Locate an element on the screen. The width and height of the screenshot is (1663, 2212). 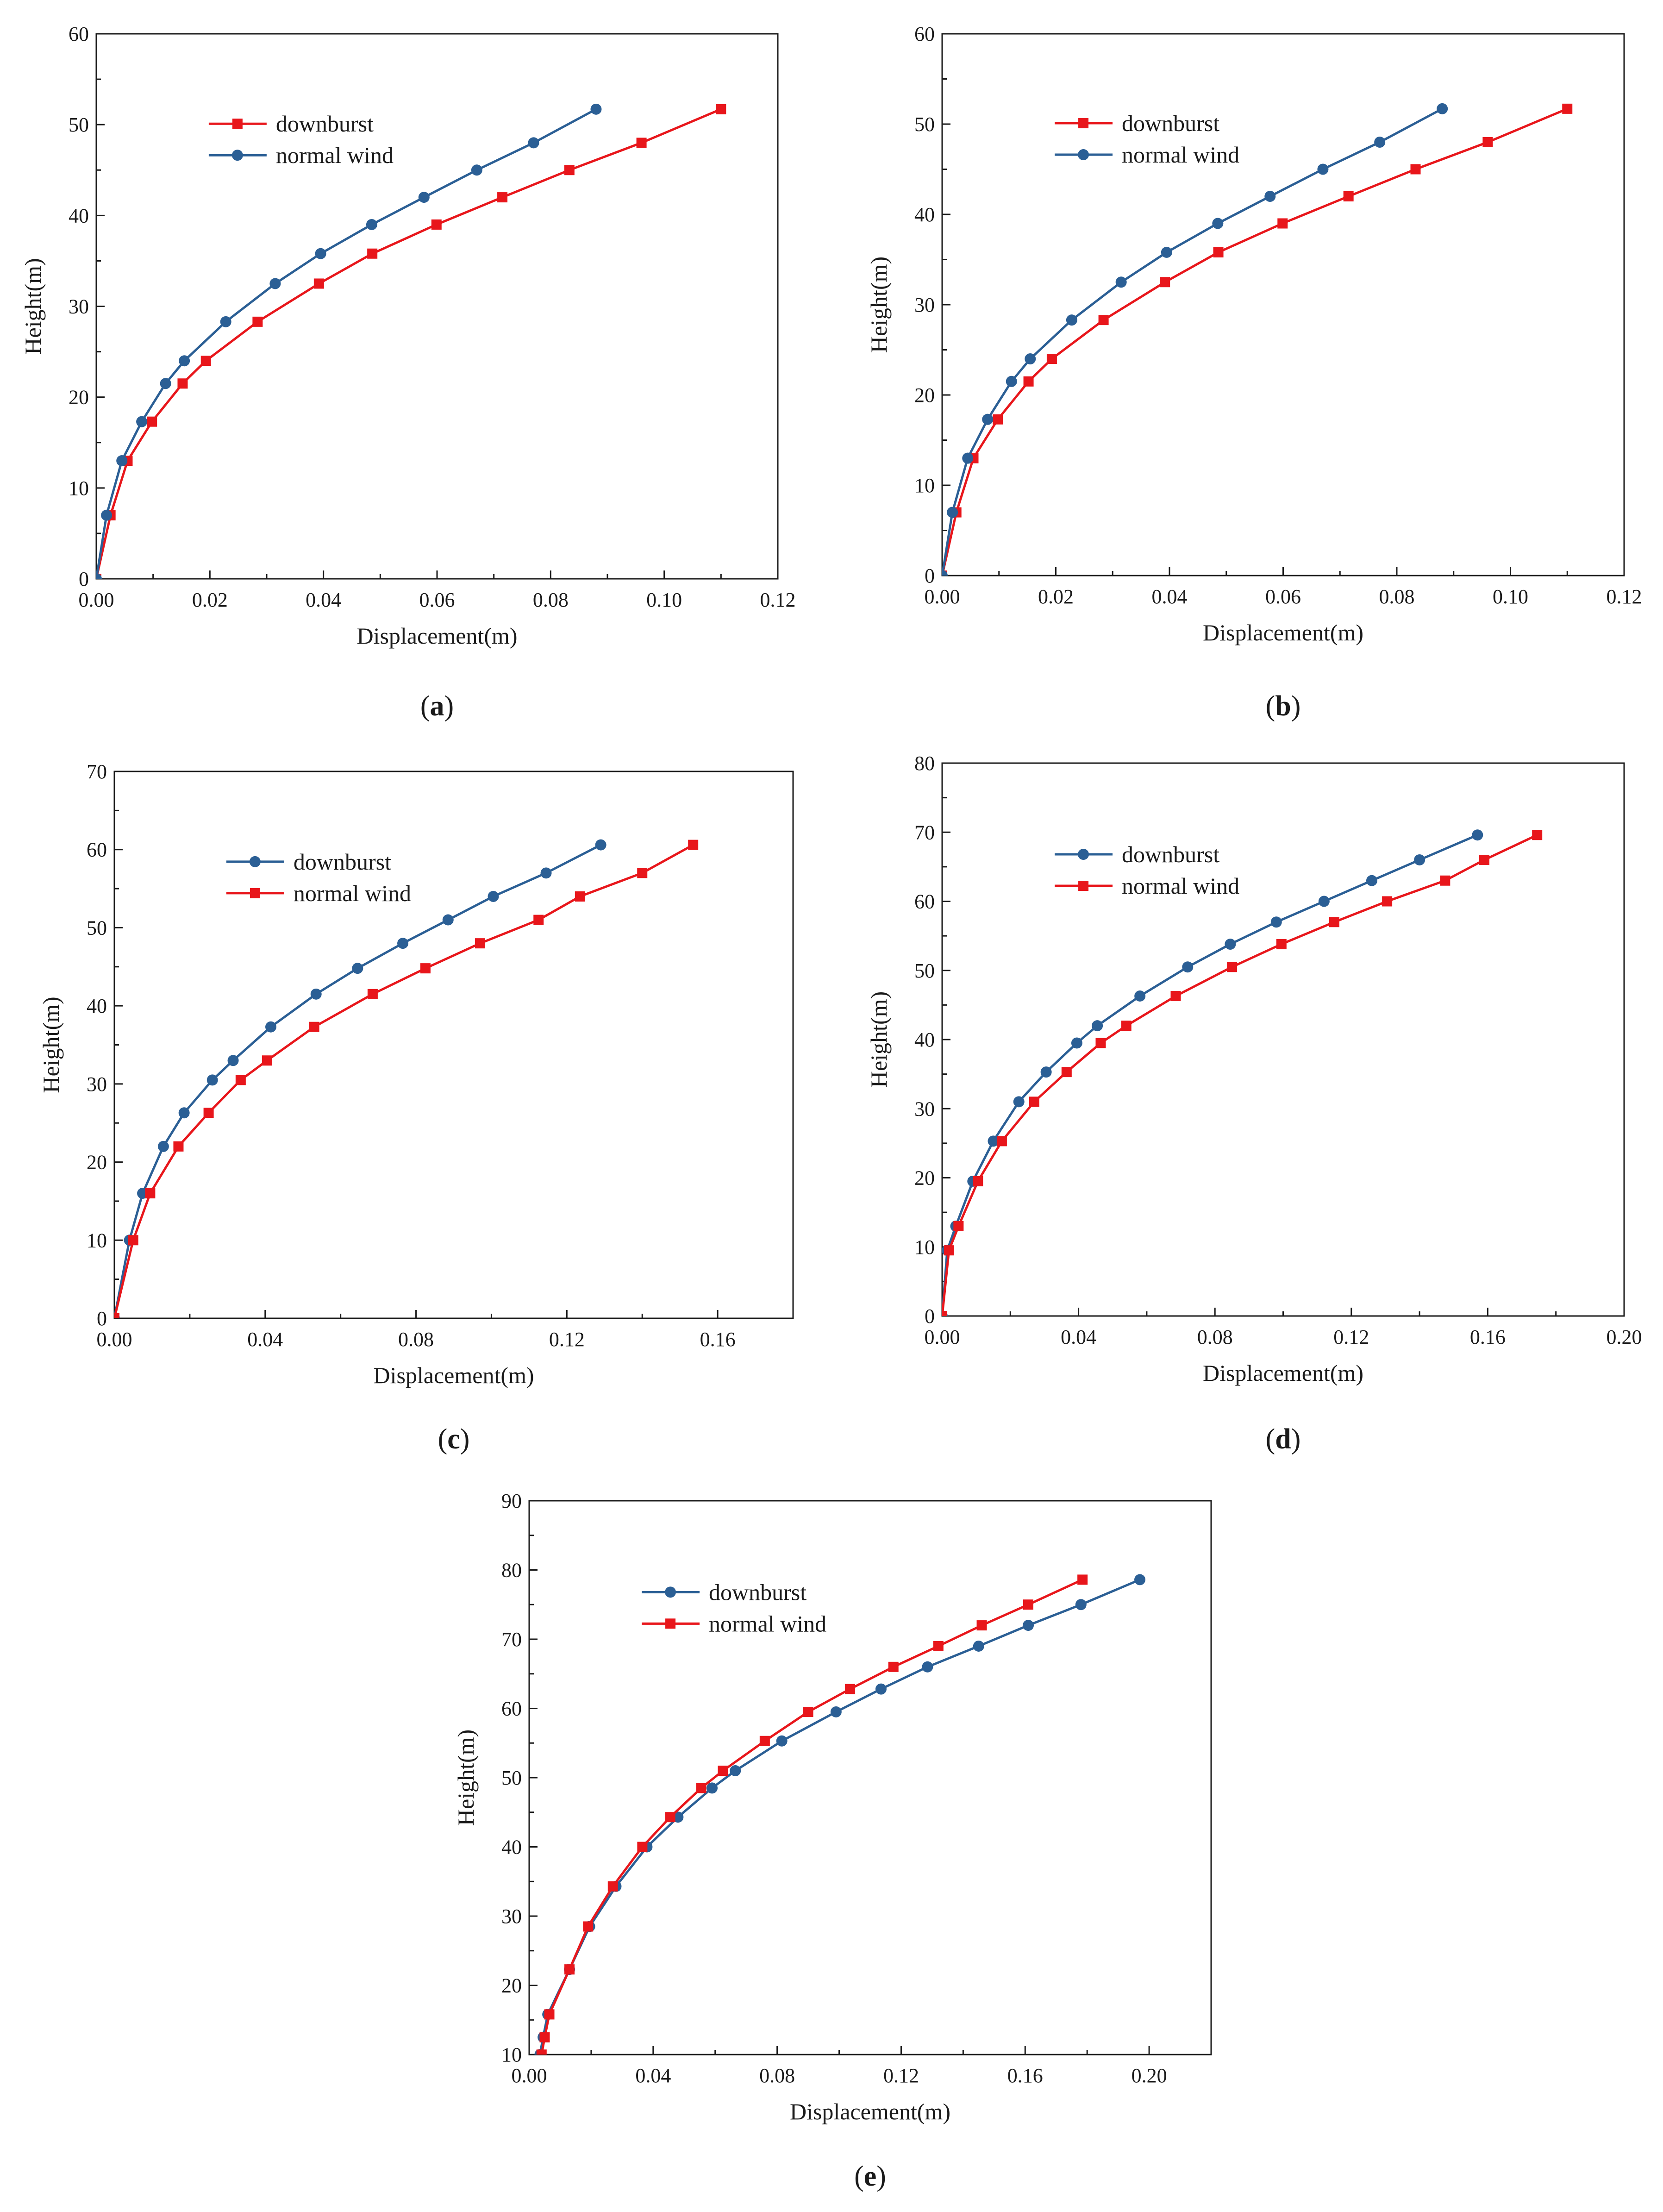
series-normal-wind is located at coordinates (349, 341).